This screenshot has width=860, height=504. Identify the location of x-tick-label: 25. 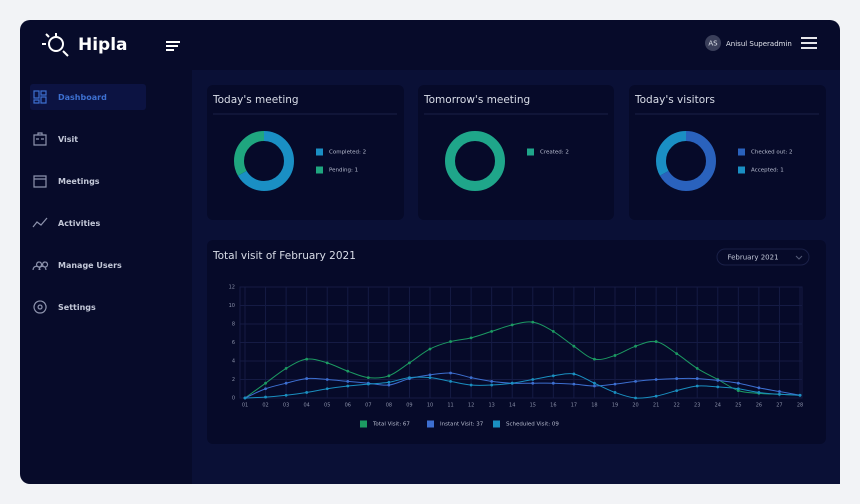
(738, 406).